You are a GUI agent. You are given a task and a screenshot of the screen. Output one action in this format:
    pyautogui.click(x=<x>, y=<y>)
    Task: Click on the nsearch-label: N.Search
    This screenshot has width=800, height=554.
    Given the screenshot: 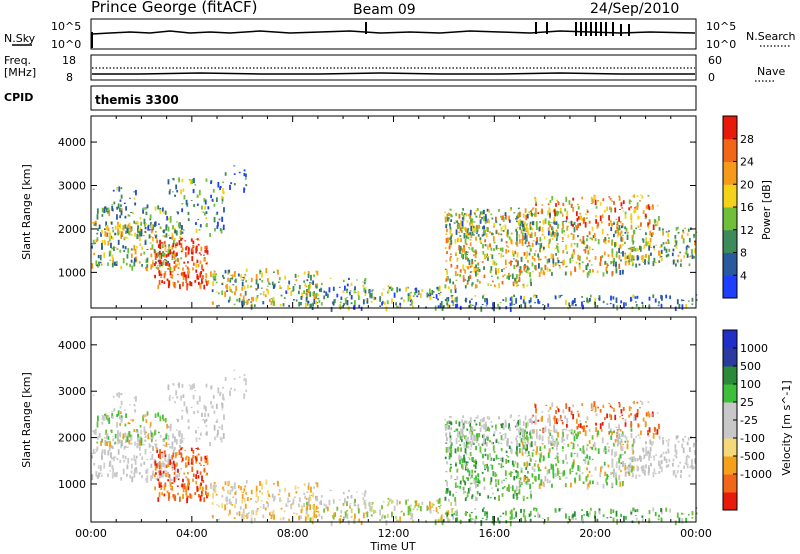 What is the action you would take?
    pyautogui.click(x=771, y=36)
    